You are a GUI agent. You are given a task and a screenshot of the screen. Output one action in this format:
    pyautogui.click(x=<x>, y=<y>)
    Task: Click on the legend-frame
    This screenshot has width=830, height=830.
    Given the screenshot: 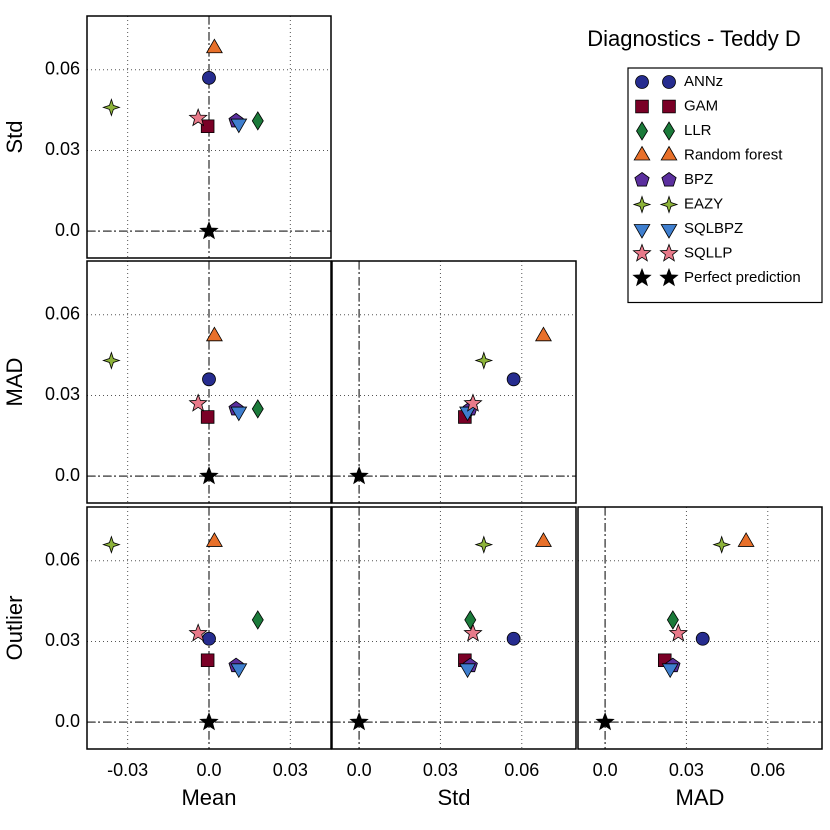 What is the action you would take?
    pyautogui.click(x=725, y=185)
    